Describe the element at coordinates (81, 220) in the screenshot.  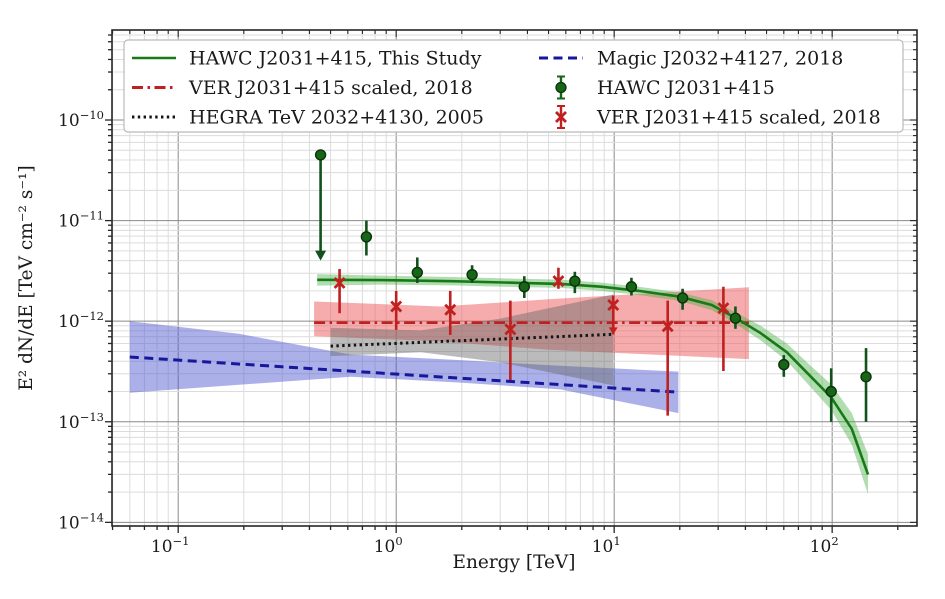
I see `y-tick-label: 10−11` at that location.